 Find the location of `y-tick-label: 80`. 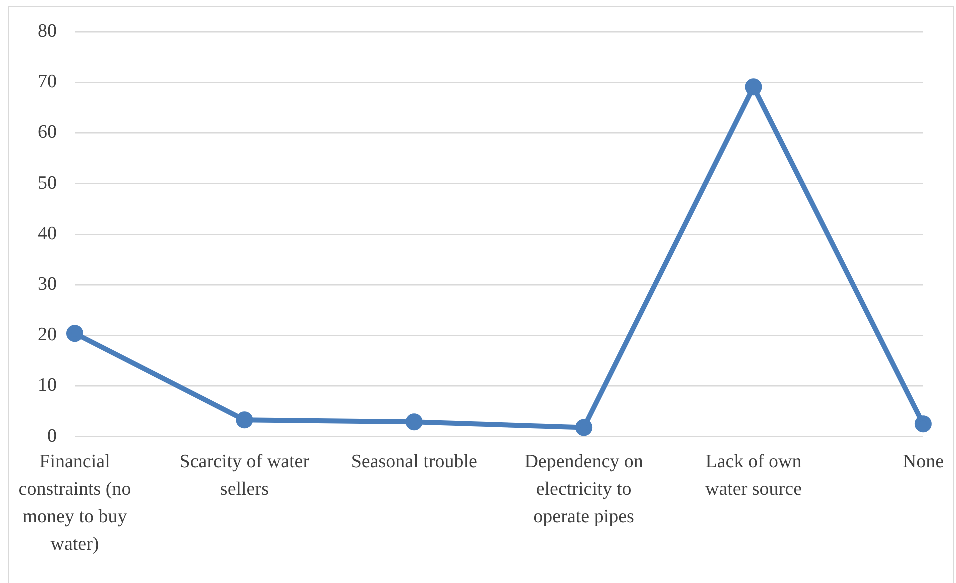

y-tick-label: 80 is located at coordinates (47, 31).